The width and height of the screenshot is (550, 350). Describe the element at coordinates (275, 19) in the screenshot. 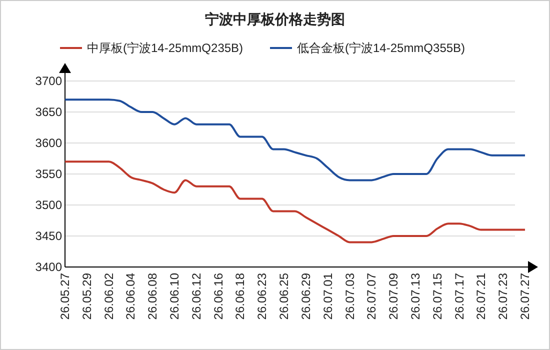

I see `chart-title: 宁波中厚板价格走势图` at that location.